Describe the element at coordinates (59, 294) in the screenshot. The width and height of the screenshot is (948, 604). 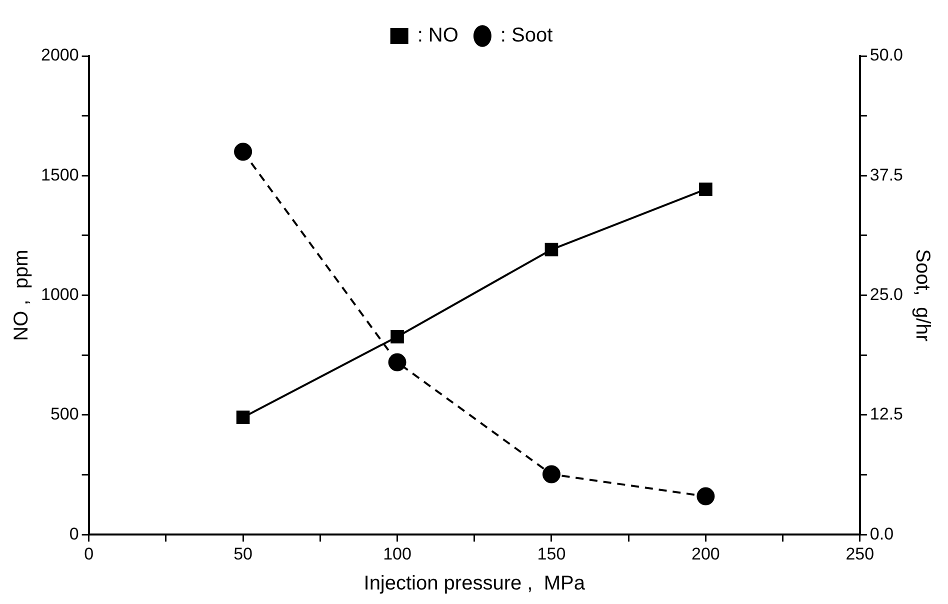
I see `y-tick-label: 1000` at that location.